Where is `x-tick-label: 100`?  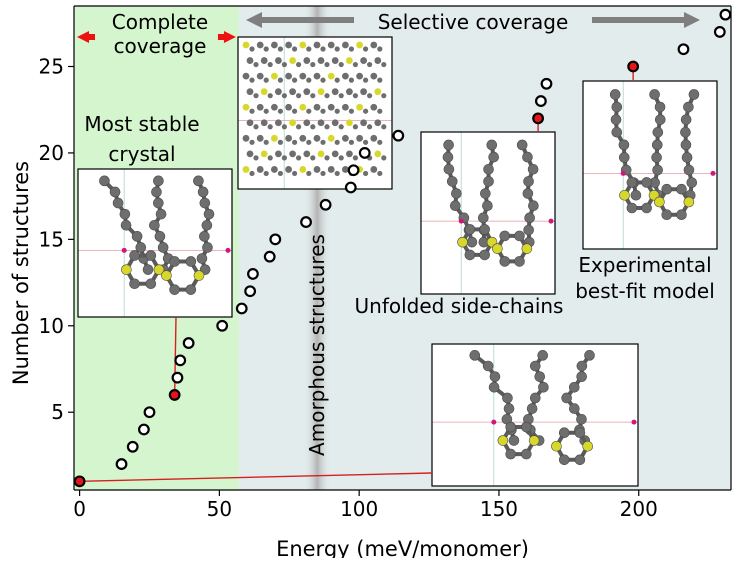
x-tick-label: 100 is located at coordinates (359, 509).